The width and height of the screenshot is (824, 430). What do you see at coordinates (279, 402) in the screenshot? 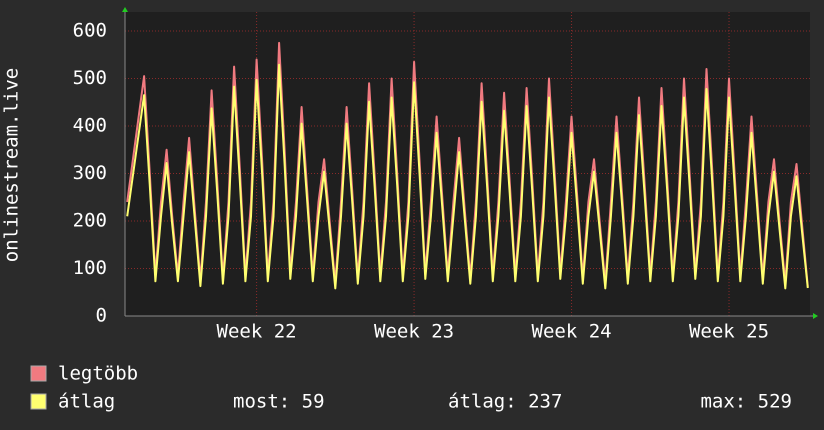
I see `legend-stat: most: 59` at bounding box center [279, 402].